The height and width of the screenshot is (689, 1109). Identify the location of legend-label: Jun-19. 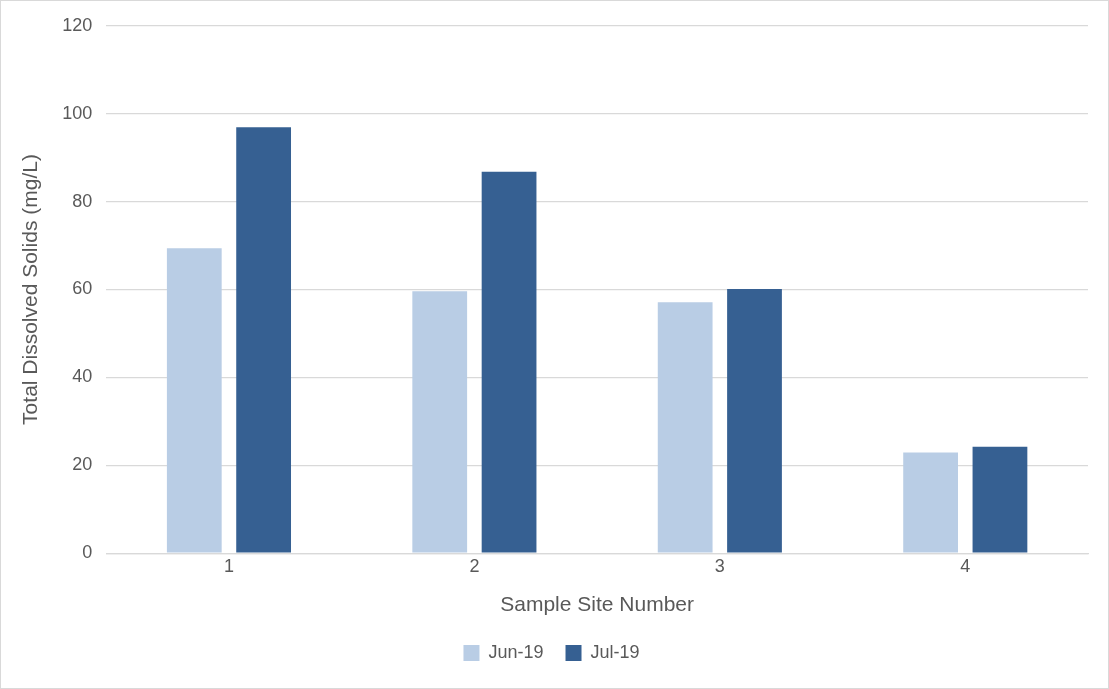
(516, 651).